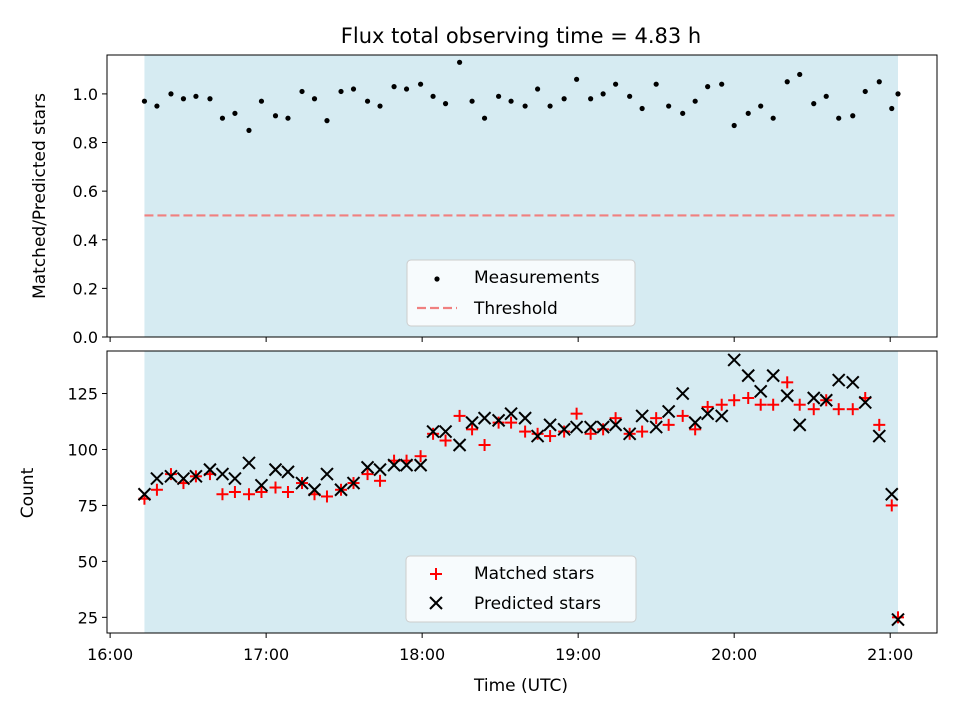  What do you see at coordinates (890, 654) in the screenshot?
I see `bottom-x-tick-label: 21:00` at bounding box center [890, 654].